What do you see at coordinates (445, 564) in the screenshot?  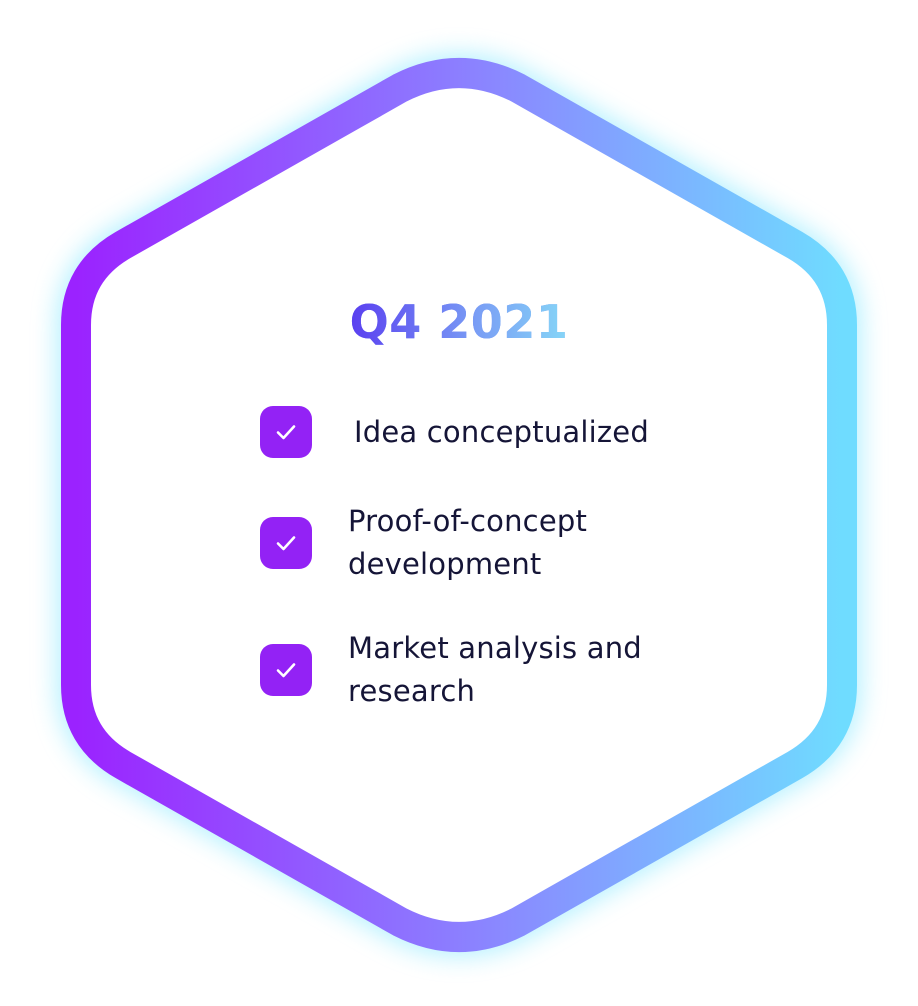 I see `checklist-item-label-line: development` at bounding box center [445, 564].